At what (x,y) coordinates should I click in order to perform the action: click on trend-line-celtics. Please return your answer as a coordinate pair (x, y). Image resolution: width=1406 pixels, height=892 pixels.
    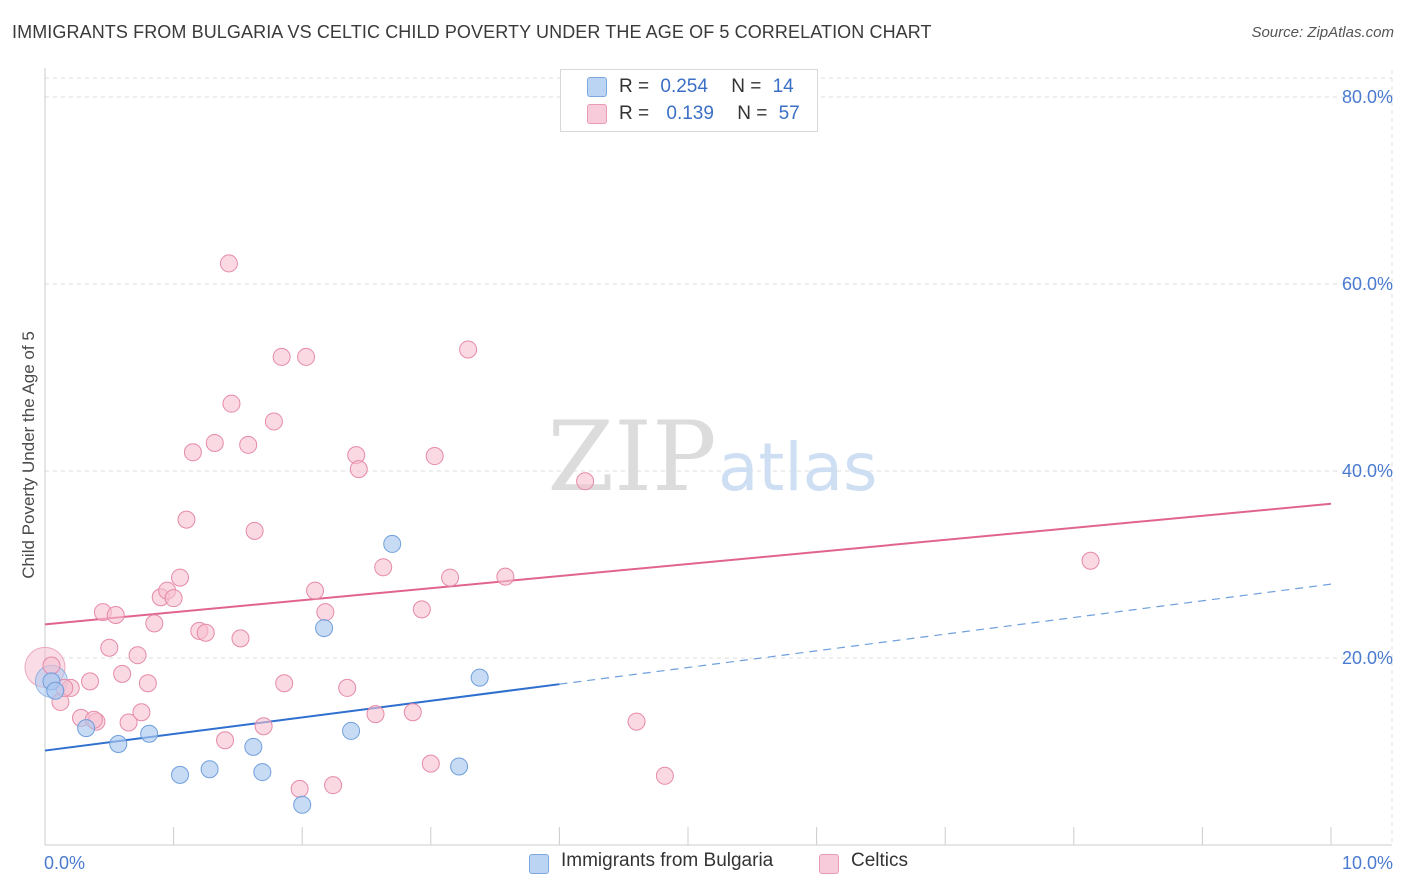
    Looking at the image, I should click on (688, 564).